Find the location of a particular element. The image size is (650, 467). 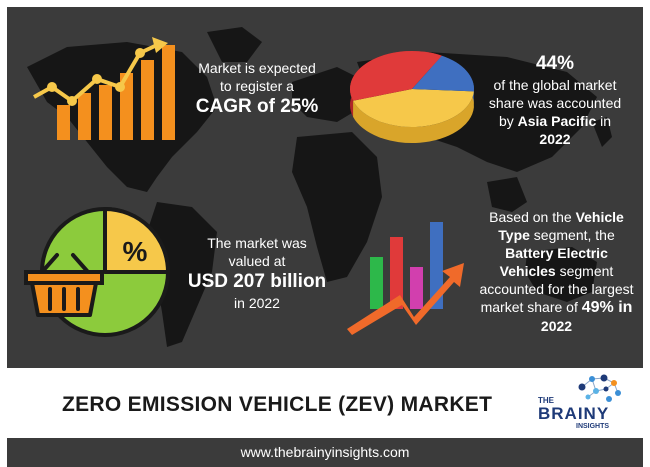

segment-line1: Based on the Vehicle is located at coordinates (556, 217).